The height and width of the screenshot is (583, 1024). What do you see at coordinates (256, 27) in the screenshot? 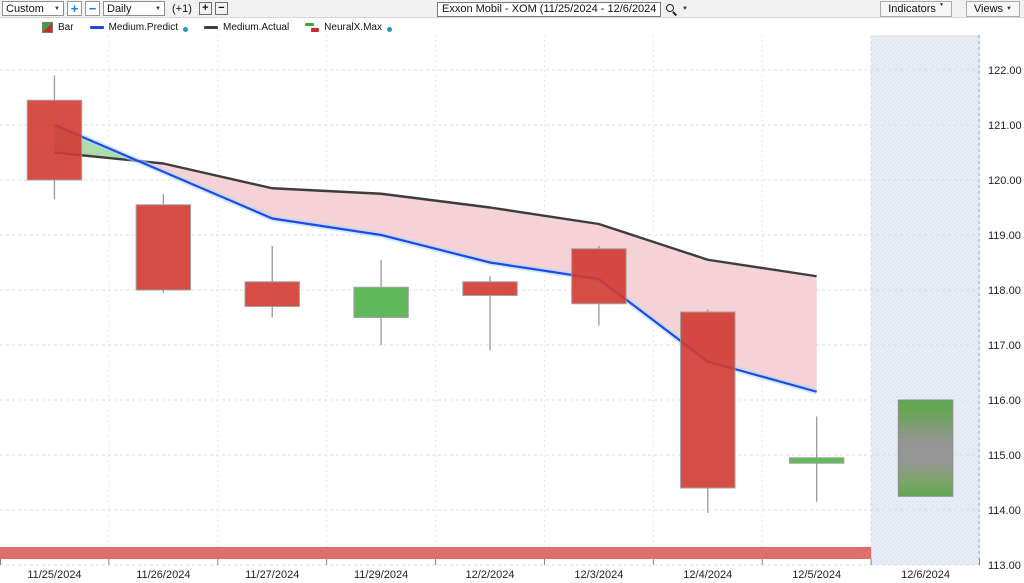
I see `legend-label: Medium.Actual` at bounding box center [256, 27].